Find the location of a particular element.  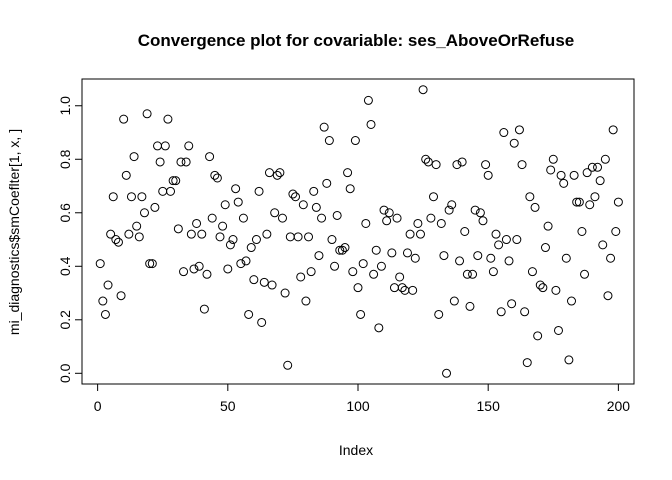

y-tick-label: 1.0 is located at coordinates (65, 106).